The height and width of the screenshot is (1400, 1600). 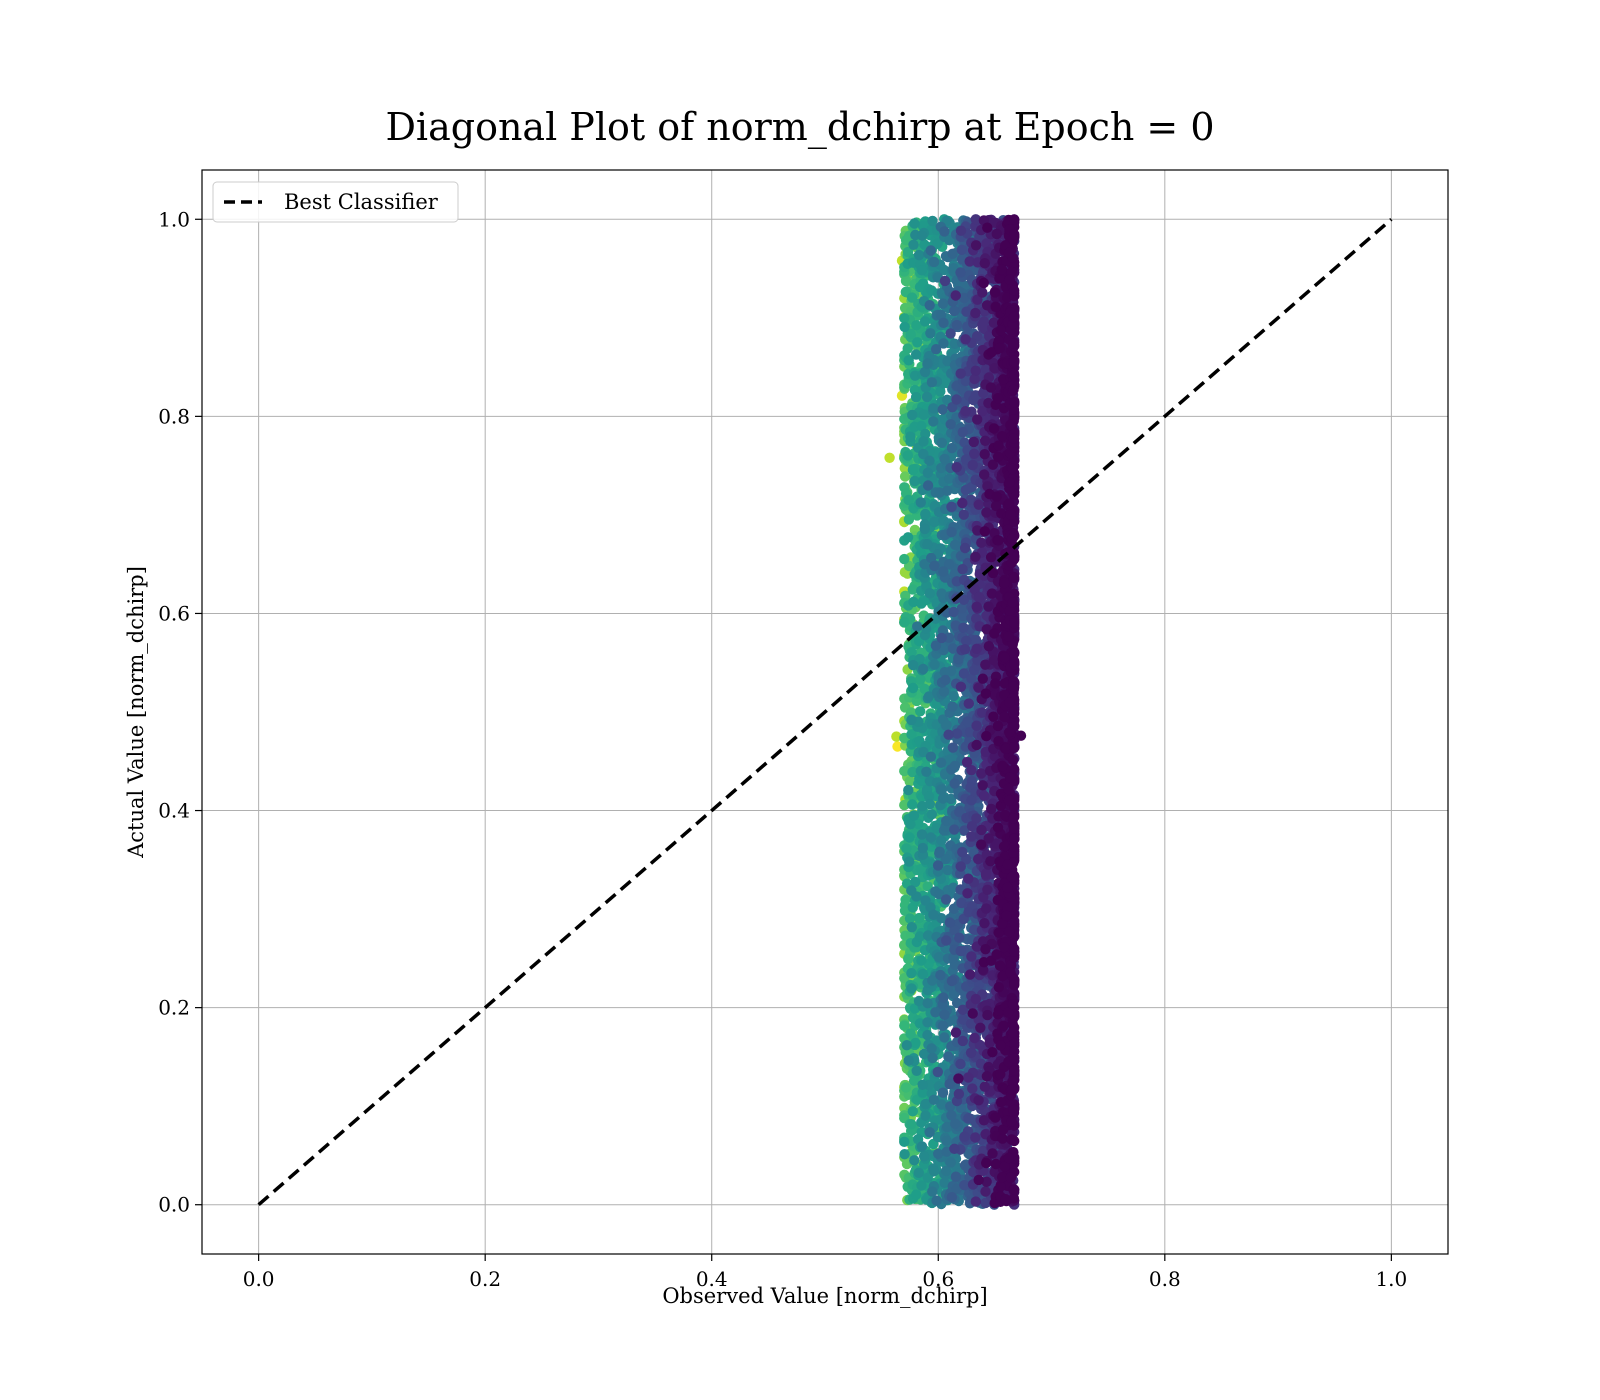 I want to click on scatter-points, so click(x=955, y=712).